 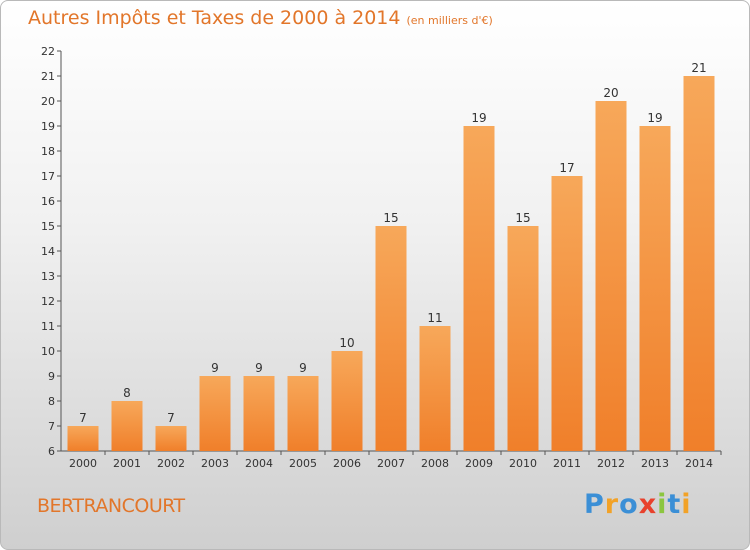 What do you see at coordinates (259, 463) in the screenshot?
I see `x-tick-label: 2004` at bounding box center [259, 463].